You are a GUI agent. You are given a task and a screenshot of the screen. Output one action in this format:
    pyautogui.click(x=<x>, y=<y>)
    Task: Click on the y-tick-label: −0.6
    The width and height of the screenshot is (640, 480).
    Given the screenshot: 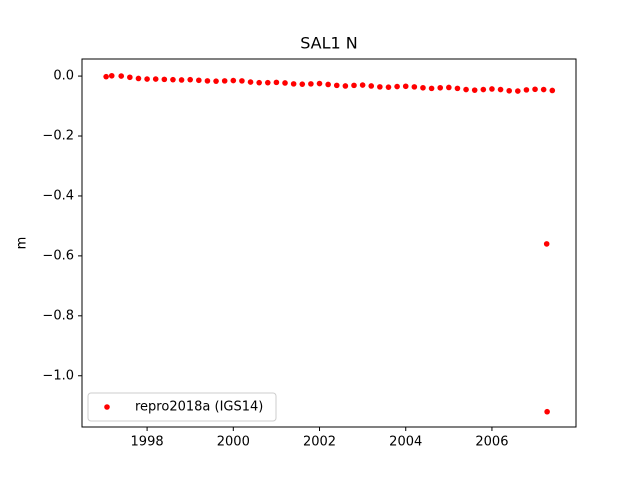 What is the action you would take?
    pyautogui.click(x=58, y=255)
    